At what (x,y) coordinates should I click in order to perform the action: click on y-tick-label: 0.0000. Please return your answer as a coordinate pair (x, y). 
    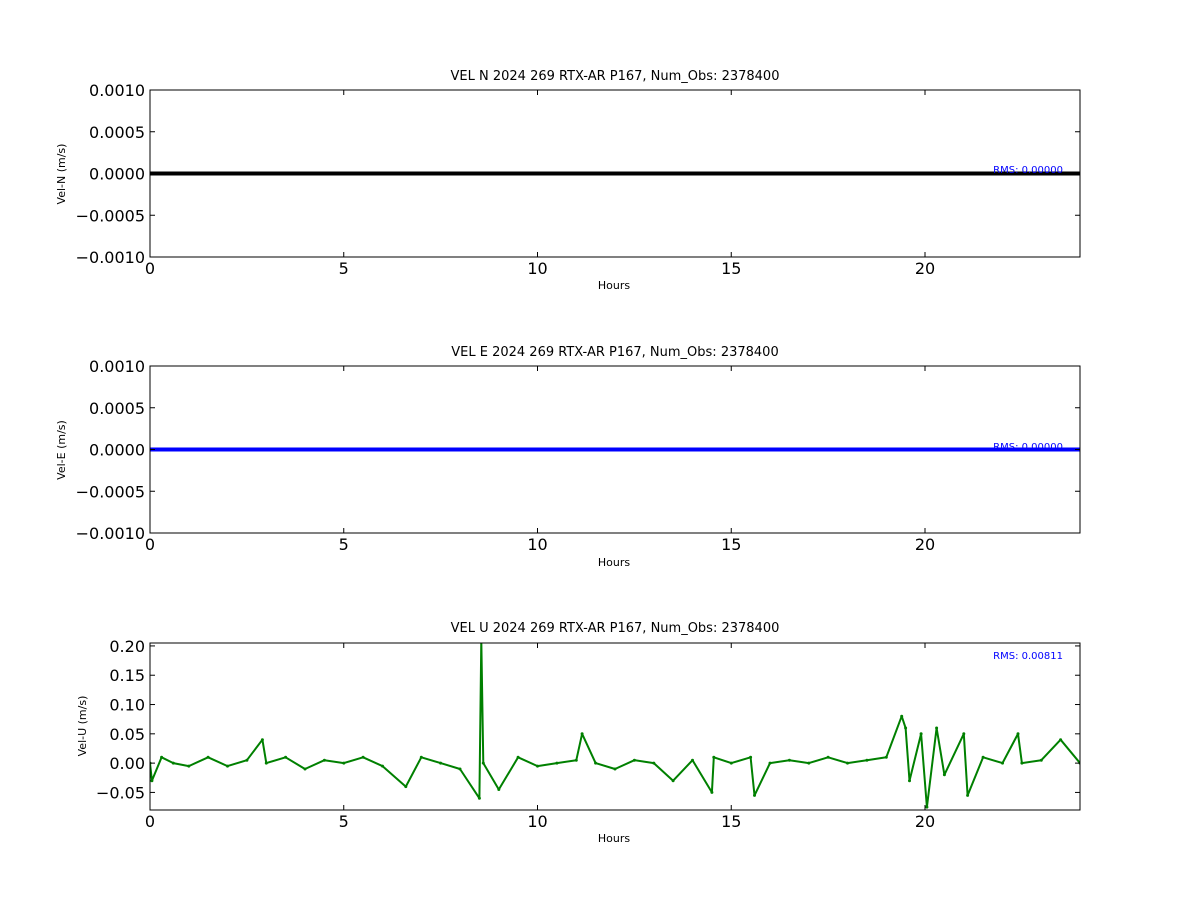
    Looking at the image, I should click on (117, 174).